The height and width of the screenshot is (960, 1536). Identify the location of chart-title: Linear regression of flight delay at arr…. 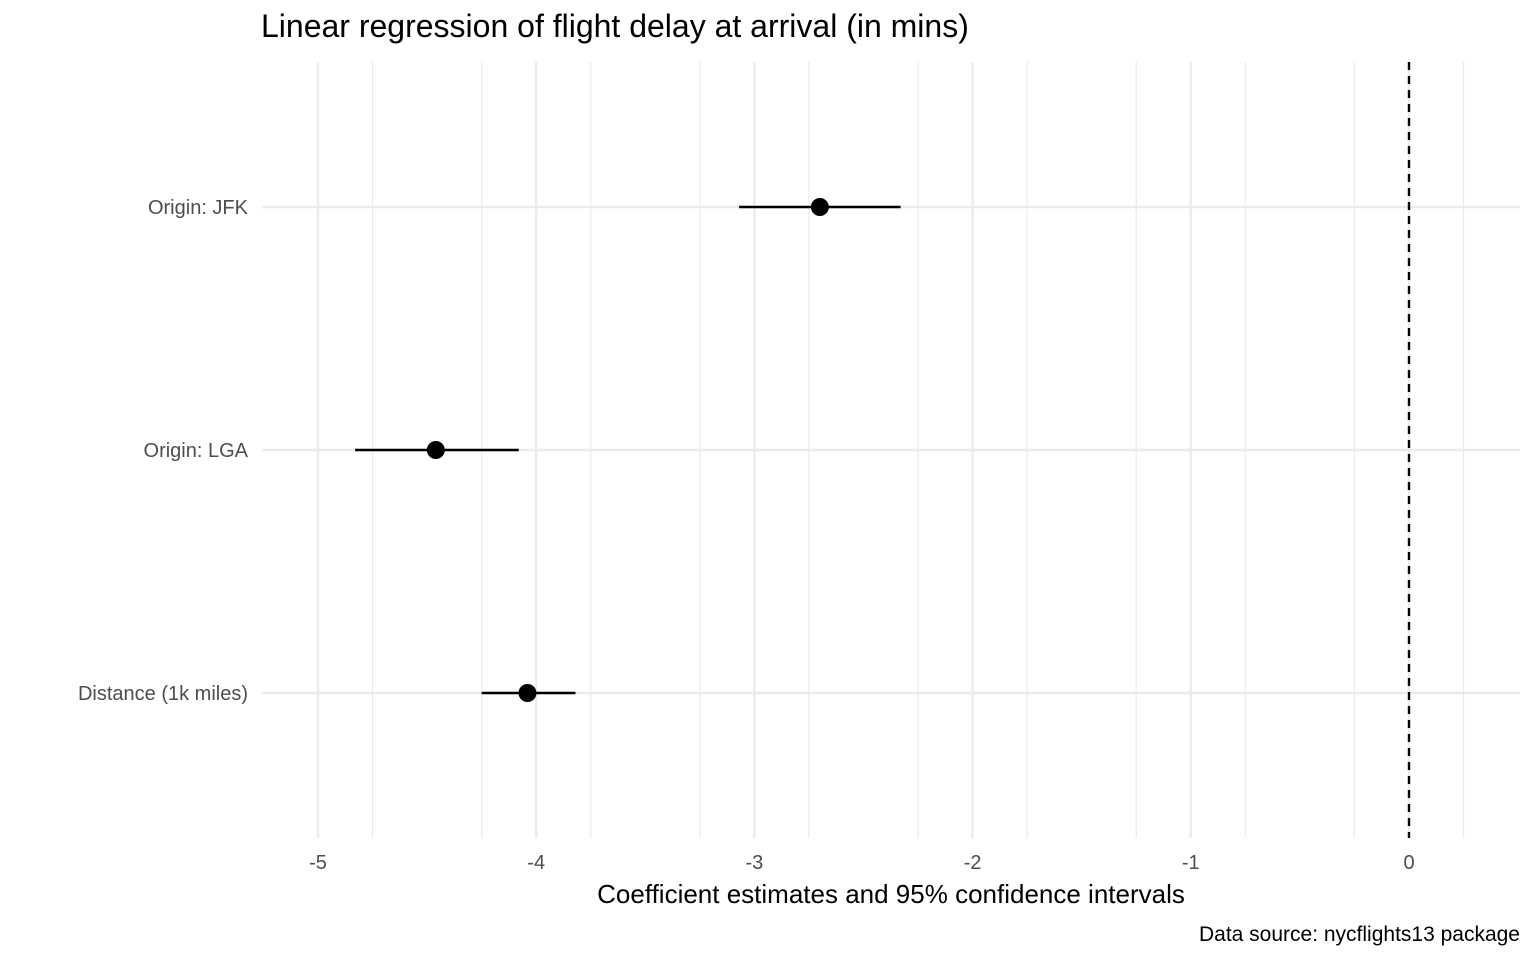
(615, 26).